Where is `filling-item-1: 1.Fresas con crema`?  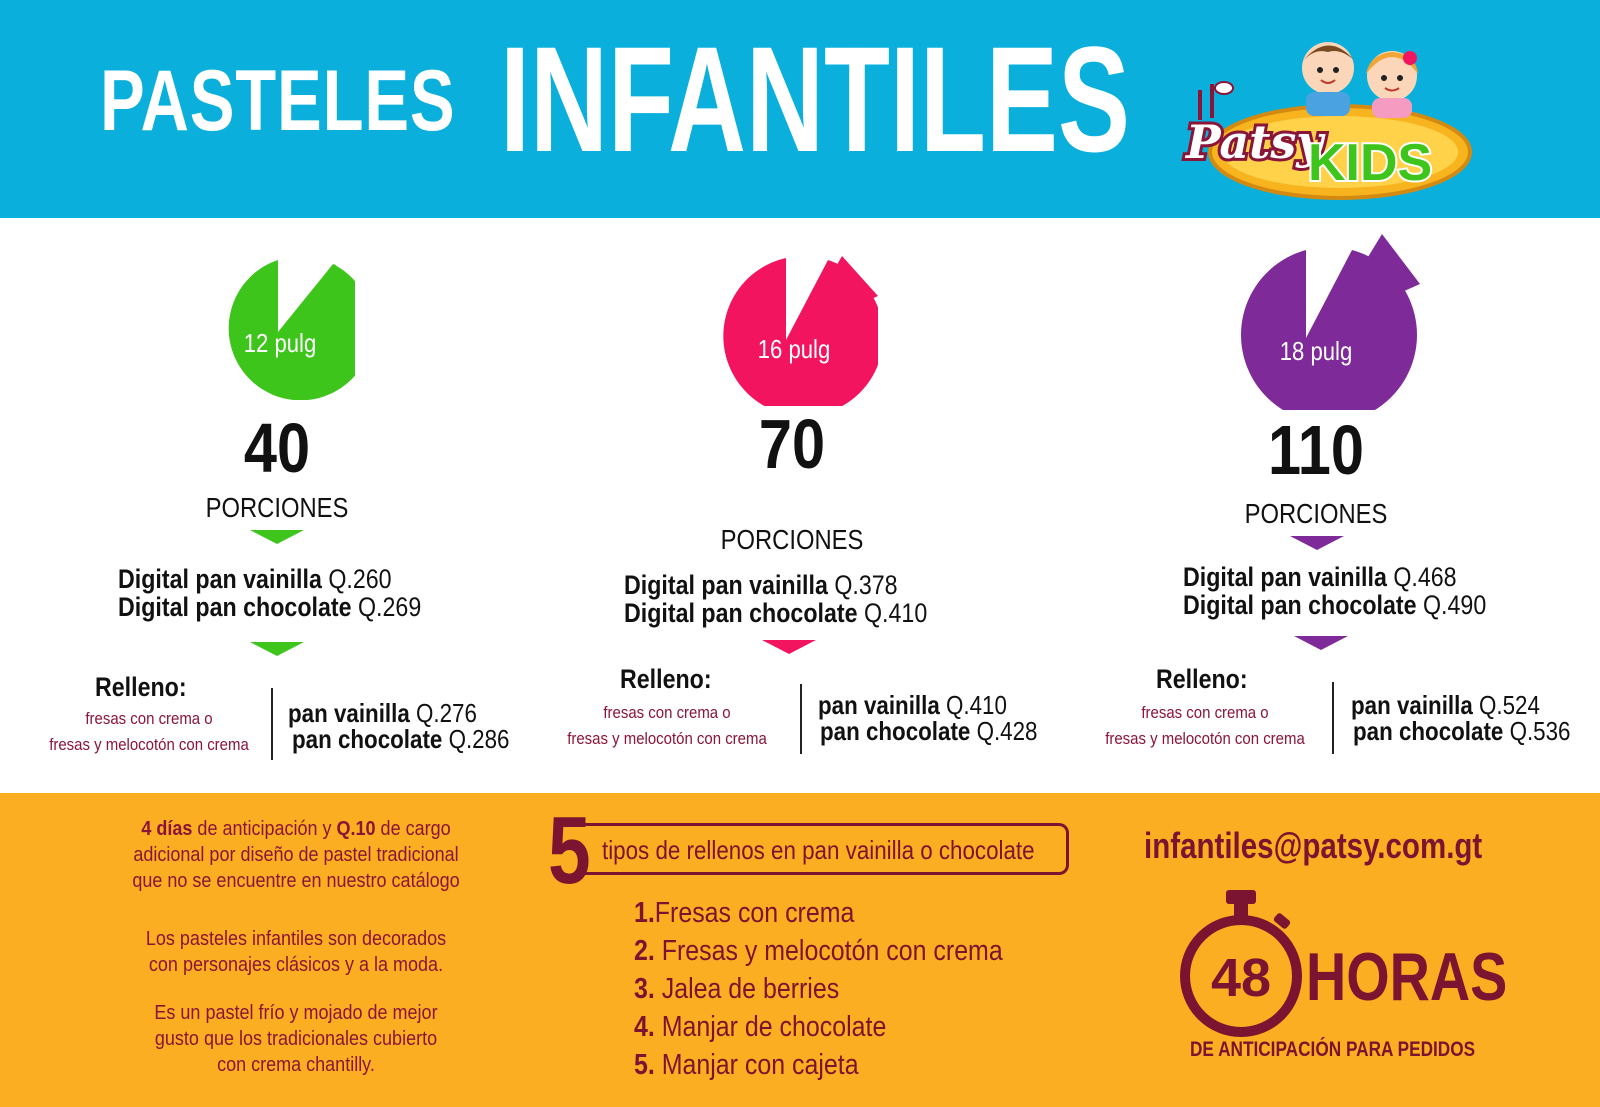 filling-item-1: 1.Fresas con crema is located at coordinates (744, 913).